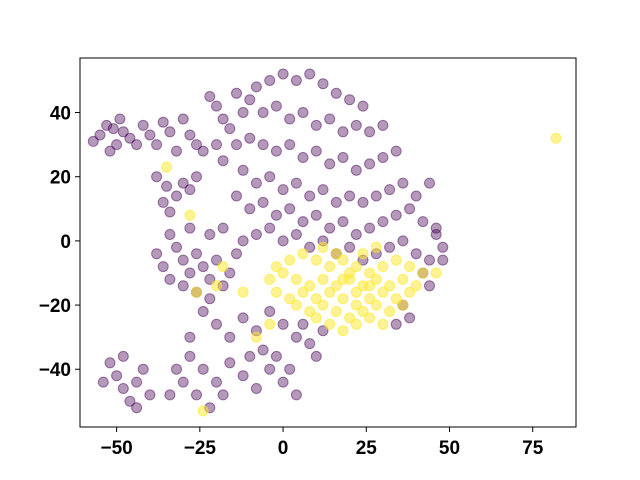 This screenshot has height=480, width=640. What do you see at coordinates (322, 443) in the screenshot?
I see `x-axis: −50 −25 0 25 50 75` at bounding box center [322, 443].